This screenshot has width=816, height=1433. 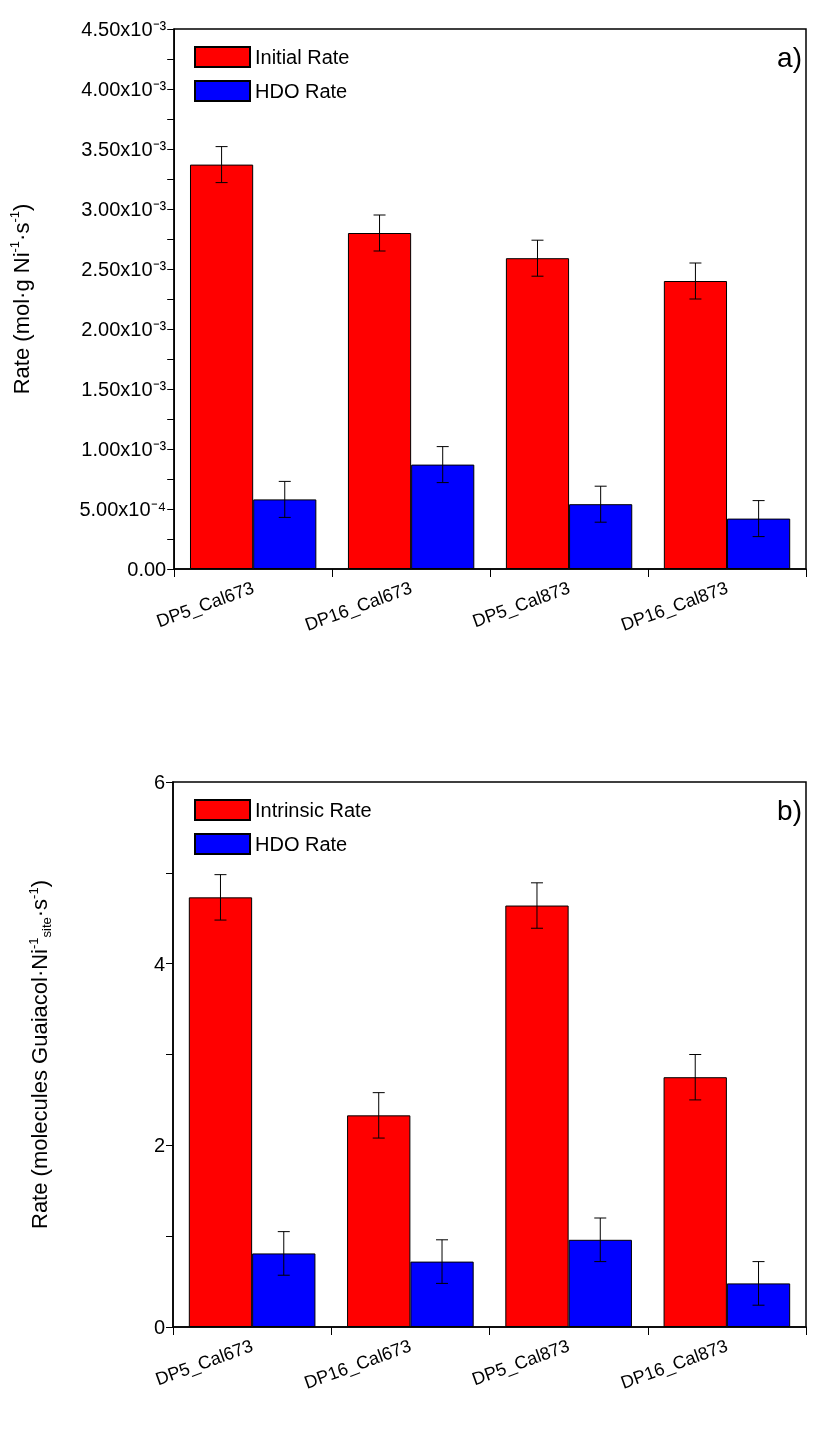 What do you see at coordinates (20, 299) in the screenshot?
I see `y-axis-title: Rate (mol·g Ni-1·s-1)` at bounding box center [20, 299].